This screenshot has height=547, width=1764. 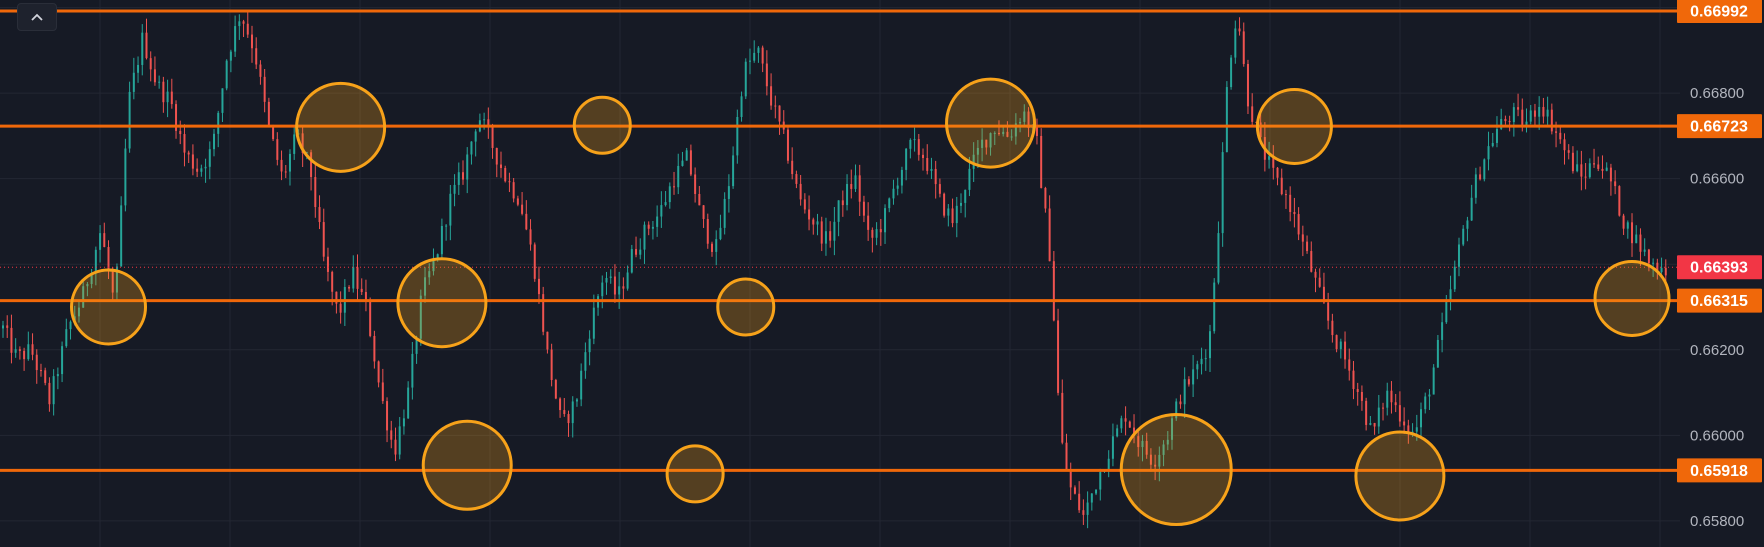 What do you see at coordinates (1717, 435) in the screenshot?
I see `y-tick-label: 0.66000` at bounding box center [1717, 435].